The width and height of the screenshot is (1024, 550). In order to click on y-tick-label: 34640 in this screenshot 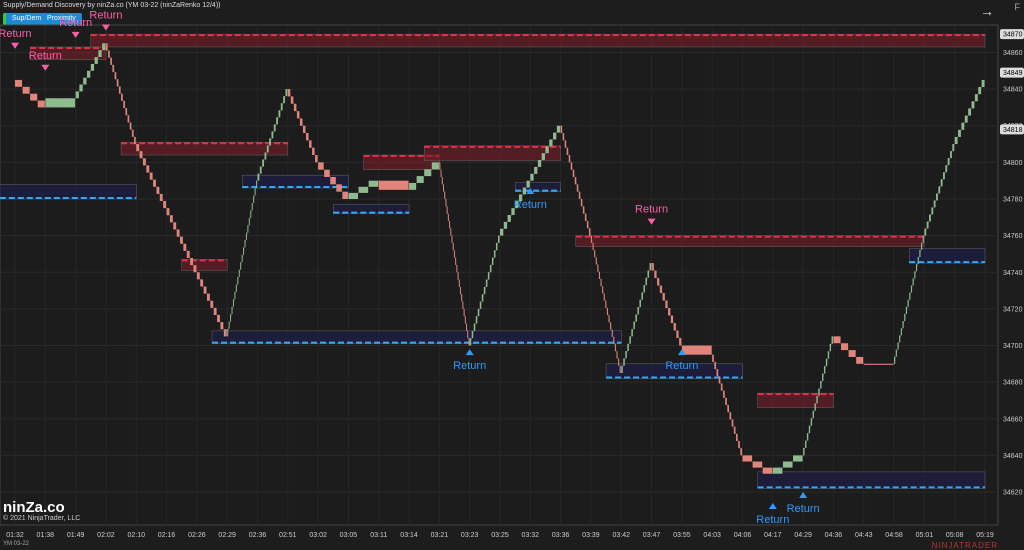, I will do `click(1013, 456)`.